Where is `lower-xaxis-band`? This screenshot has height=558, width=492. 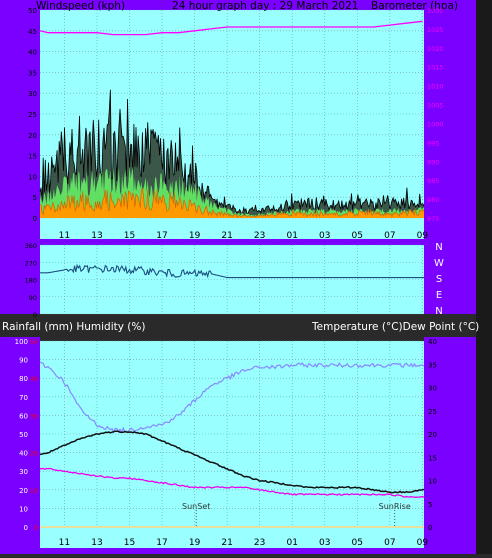
lower-xaxis-band is located at coordinates (232, 539).